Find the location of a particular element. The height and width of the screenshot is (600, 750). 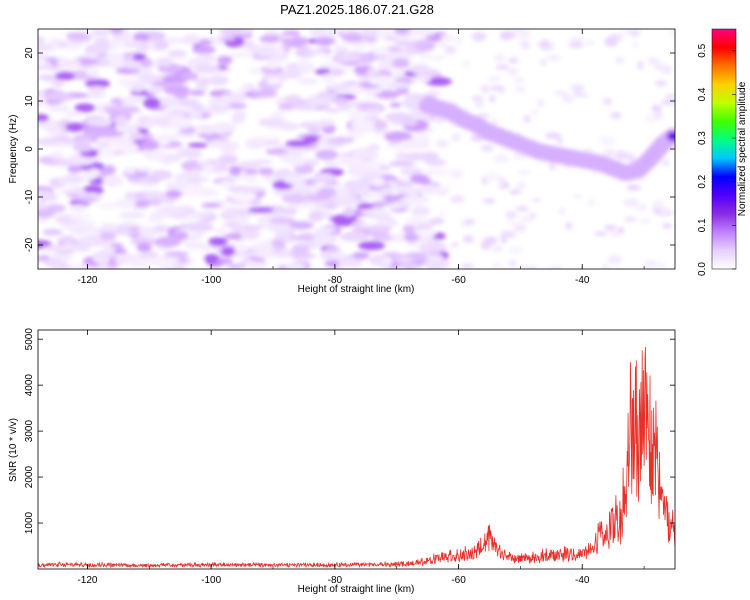

snr-y-tick-label: 5000 is located at coordinates (29, 339).